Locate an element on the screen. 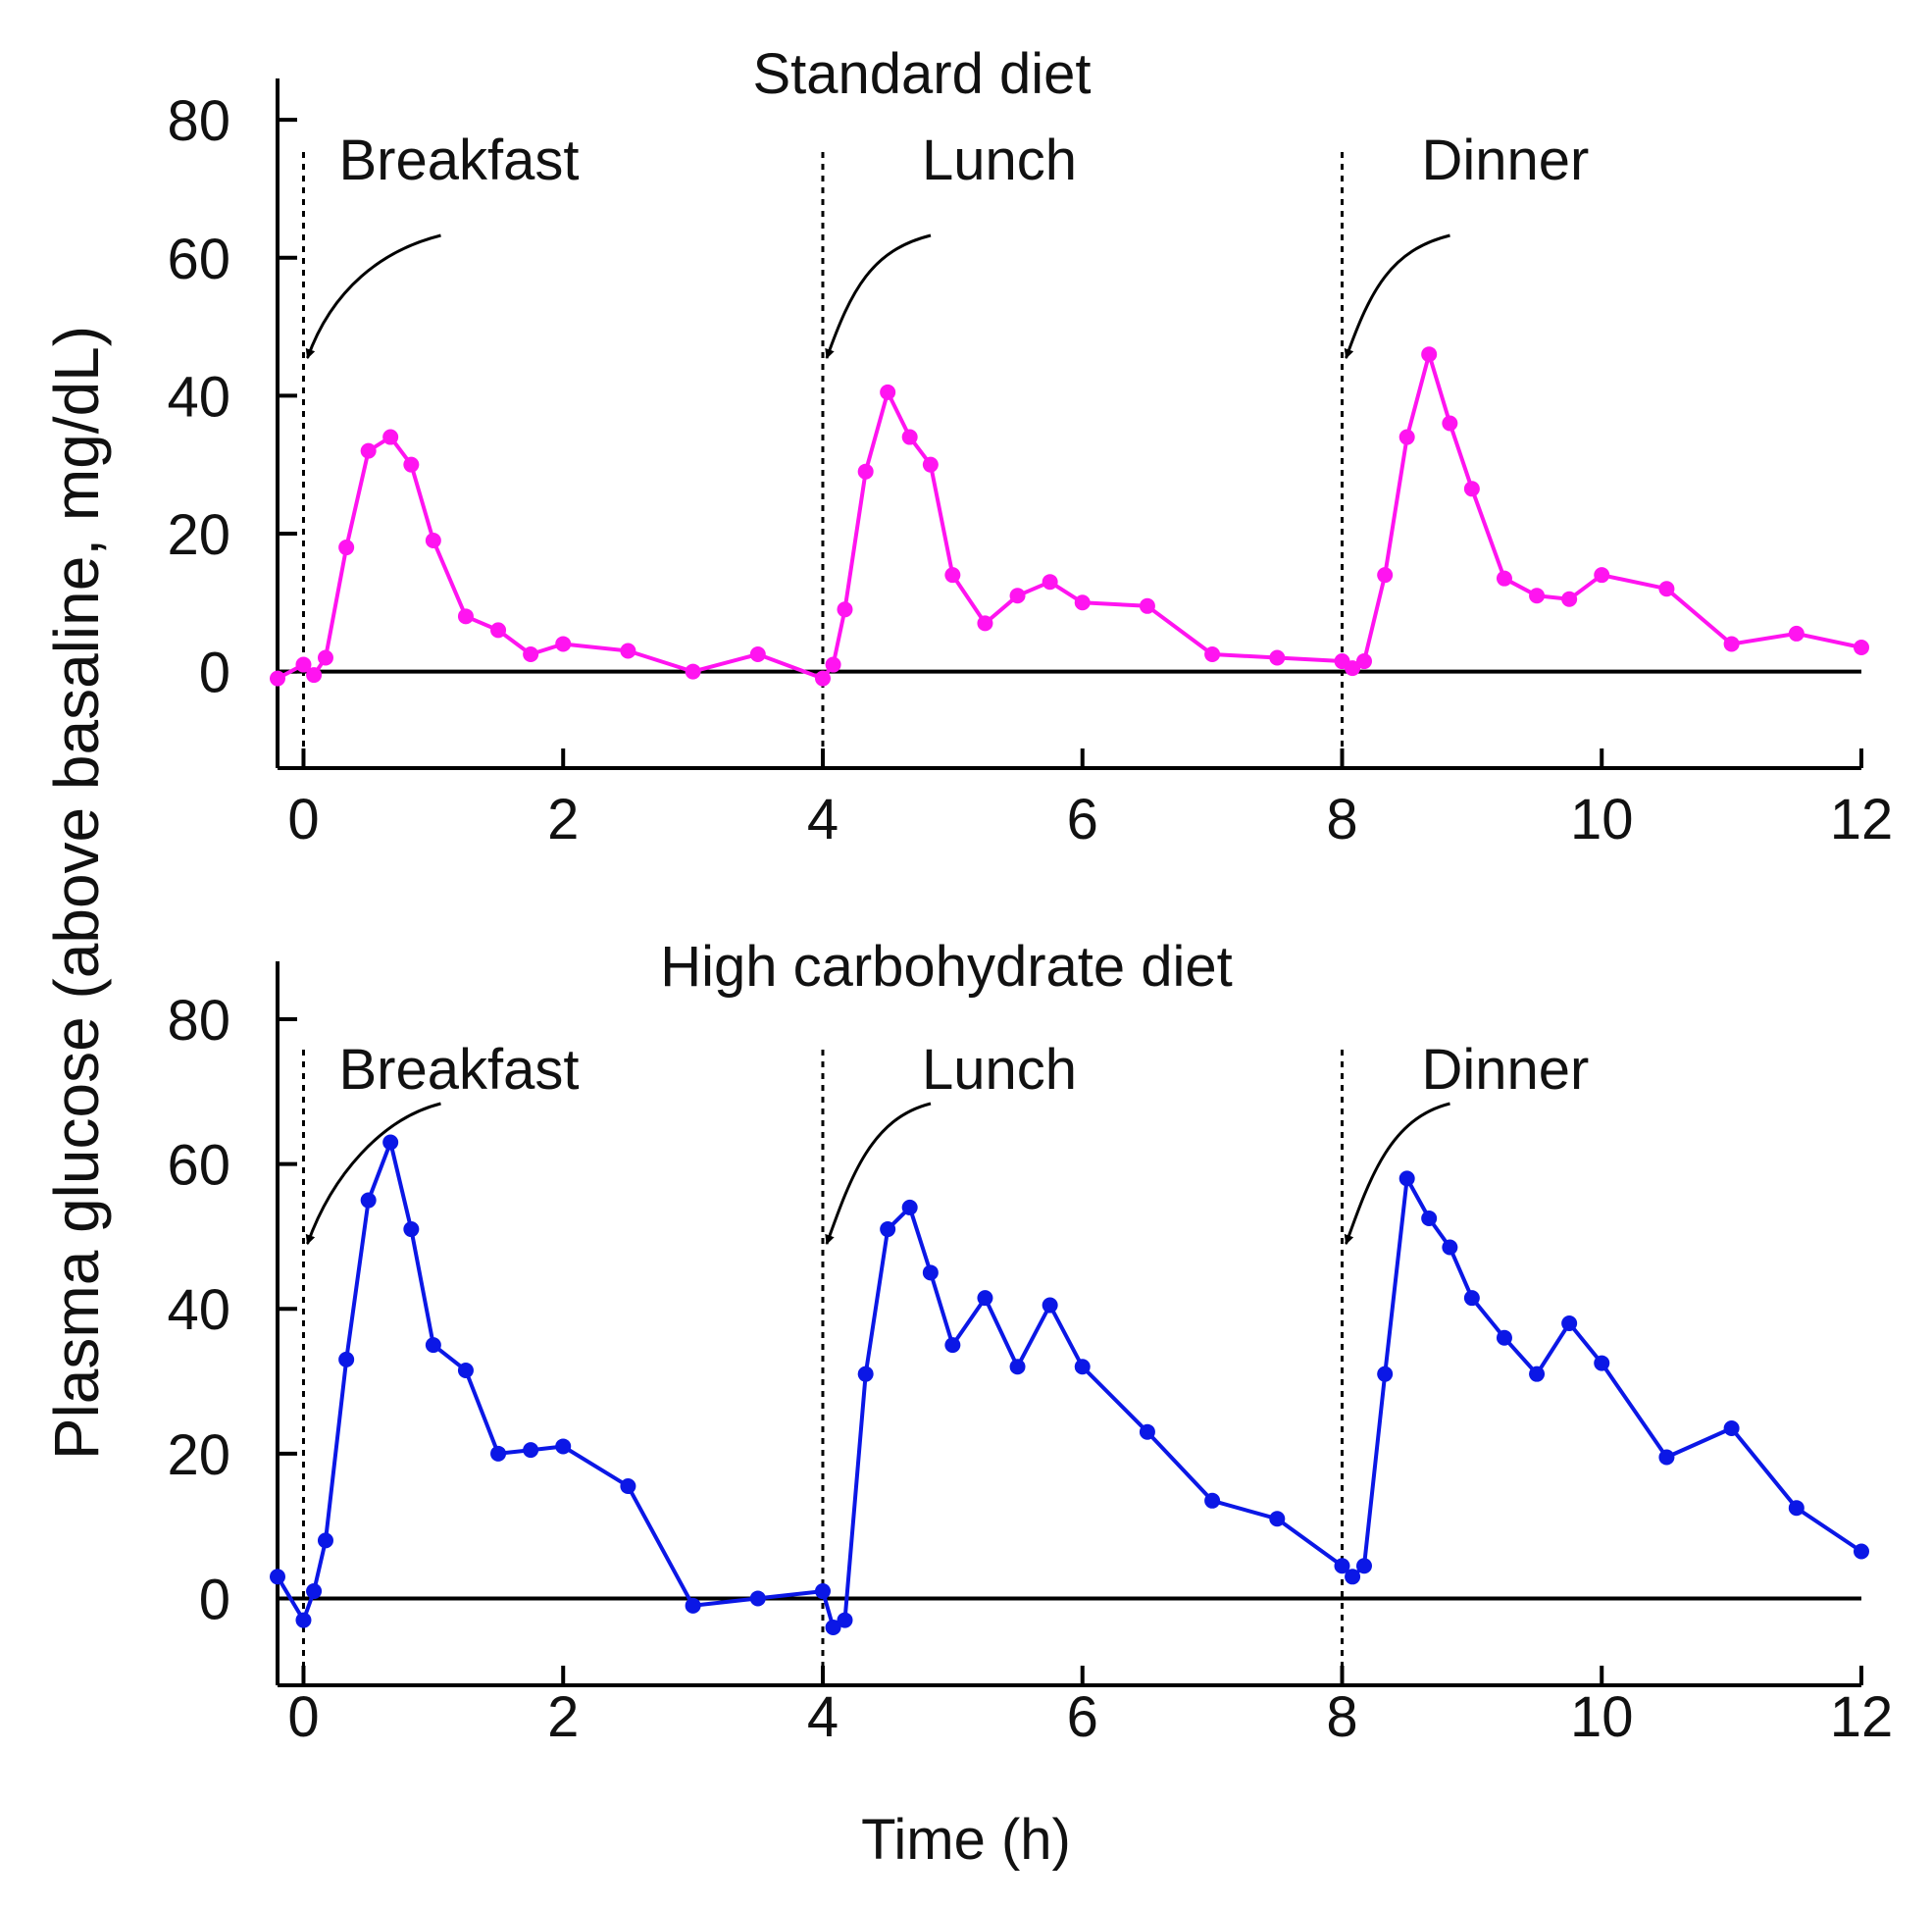  high-carb-diet-y-tick-label-60: 60 is located at coordinates (199, 1166).